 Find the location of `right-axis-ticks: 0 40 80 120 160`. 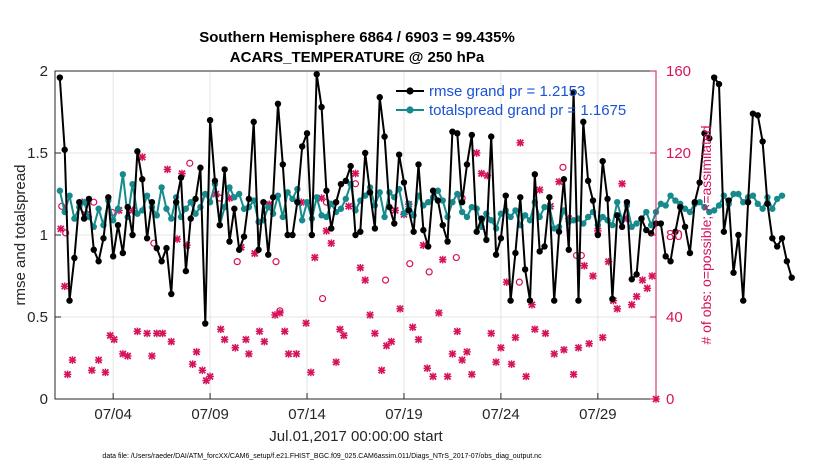

right-axis-ticks: 0 40 80 120 160 is located at coordinates (670, 235).